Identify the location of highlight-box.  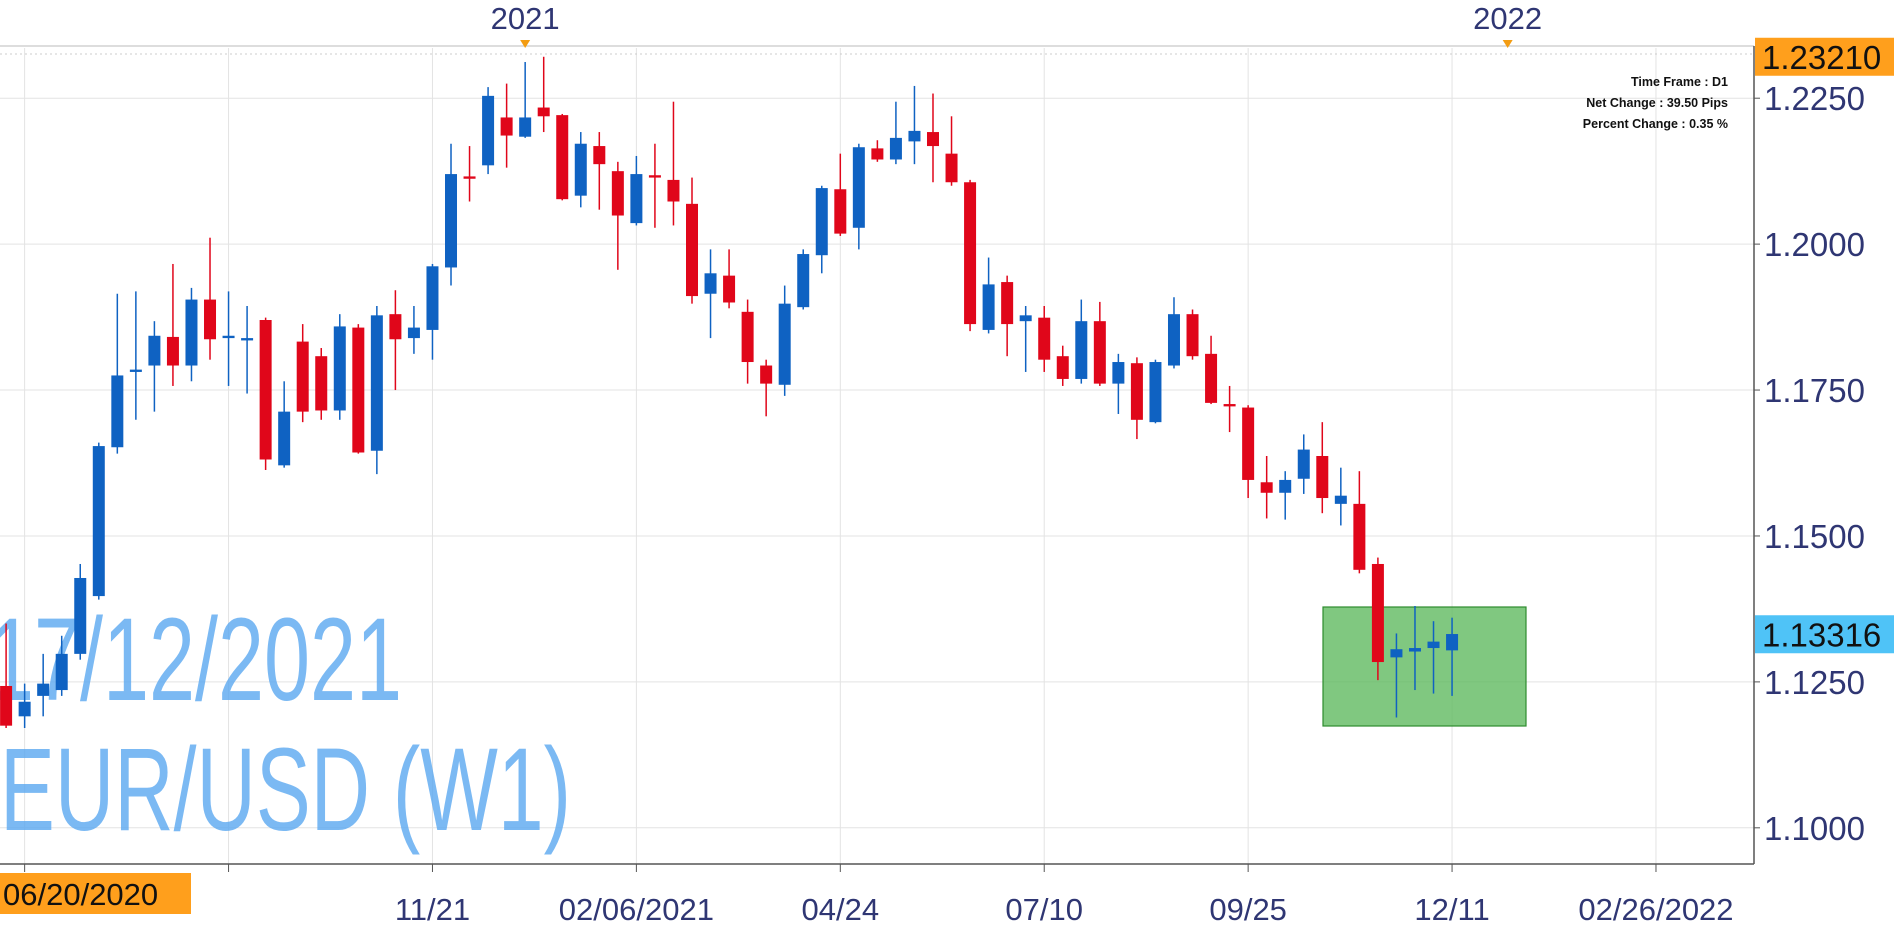
(1424, 666).